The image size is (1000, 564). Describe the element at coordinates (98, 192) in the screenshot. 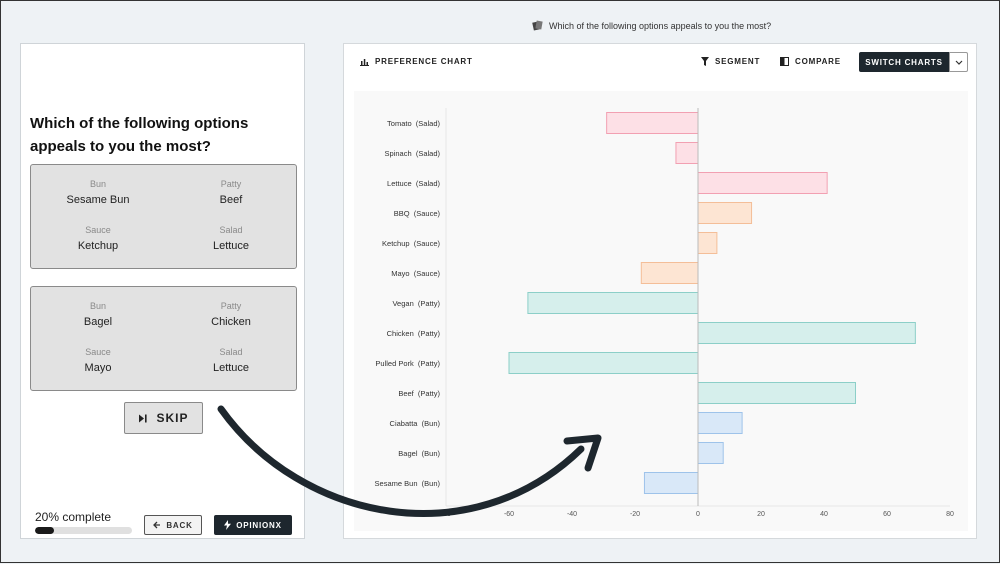

I see `option-attribute: Bun Sesame Bun` at that location.